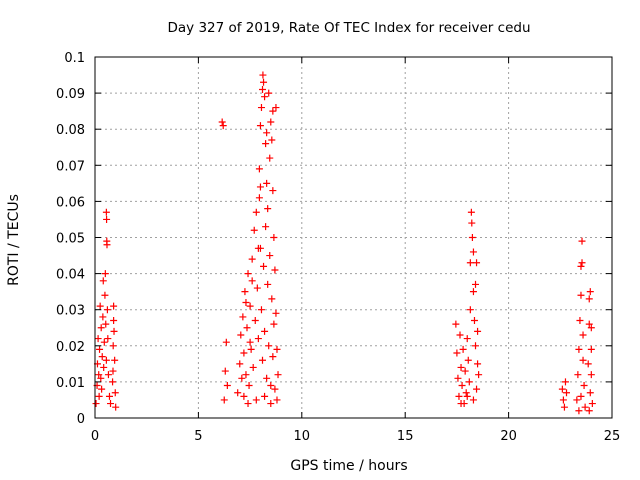 This screenshot has width=640, height=480. What do you see at coordinates (508, 436) in the screenshot?
I see `x-tick-label: 20` at bounding box center [508, 436].